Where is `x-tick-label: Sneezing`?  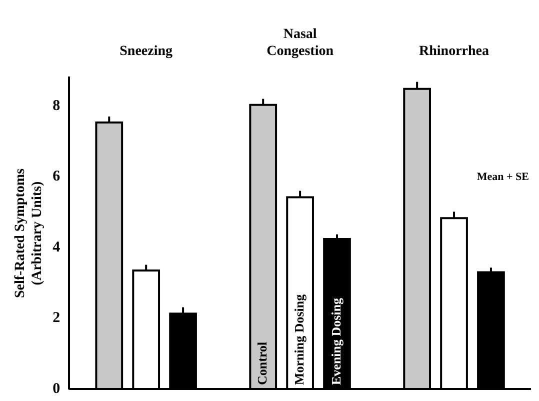
x-tick-label: Sneezing is located at coordinates (146, 51).